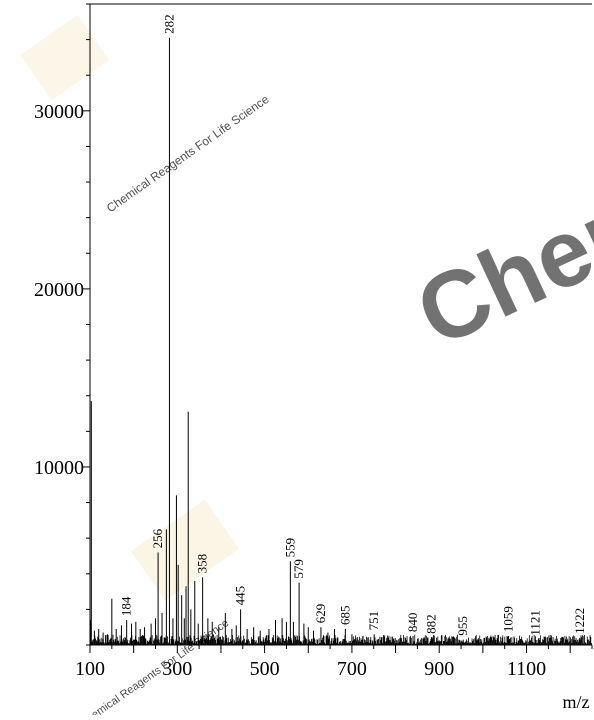  Describe the element at coordinates (90, 669) in the screenshot. I see `x-tick-label: 100` at that location.